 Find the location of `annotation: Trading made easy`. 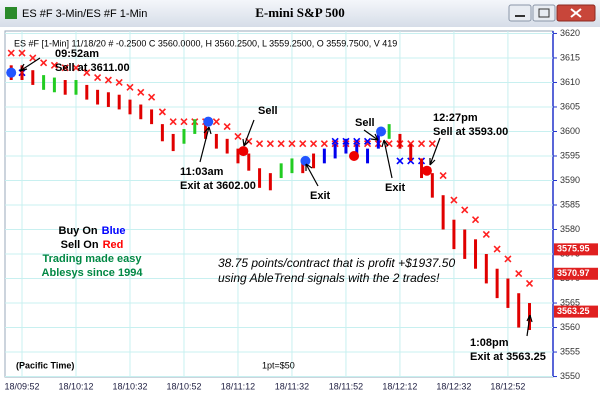

annotation: Trading made easy is located at coordinates (92, 259).